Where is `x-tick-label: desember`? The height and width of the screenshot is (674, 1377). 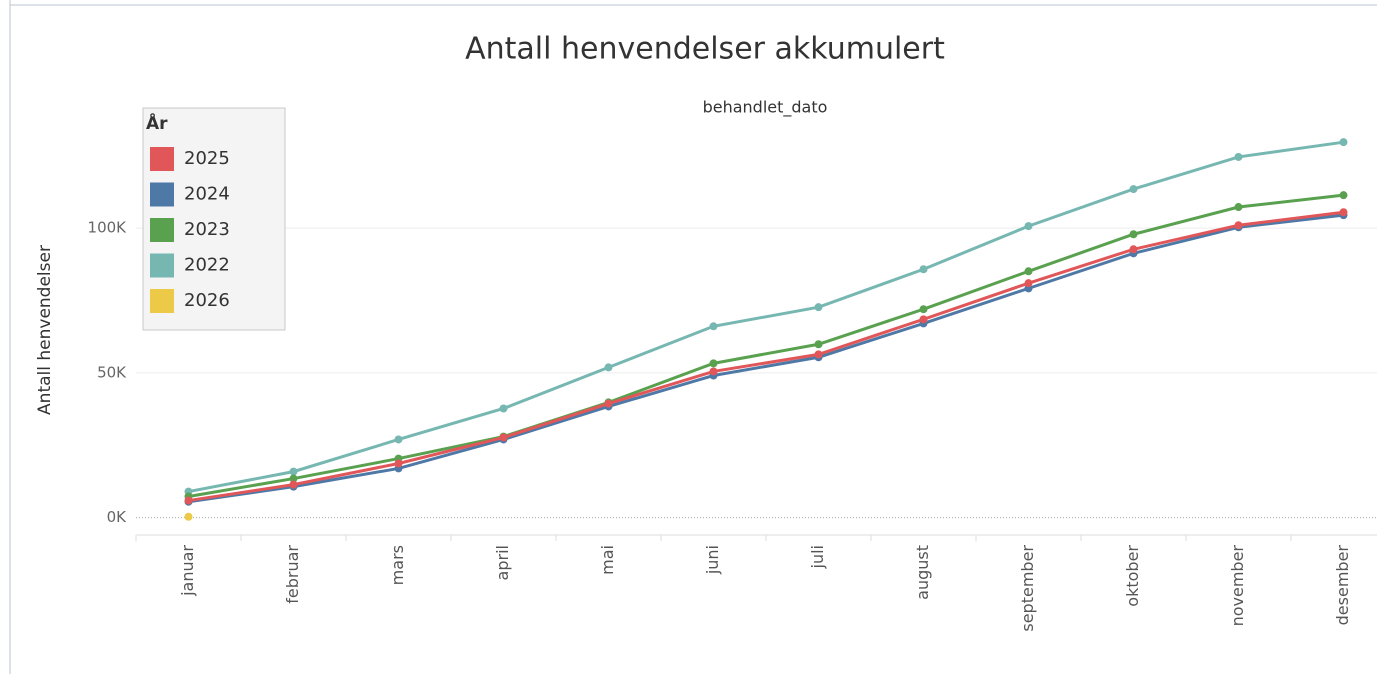 x-tick-label: desember is located at coordinates (1342, 585).